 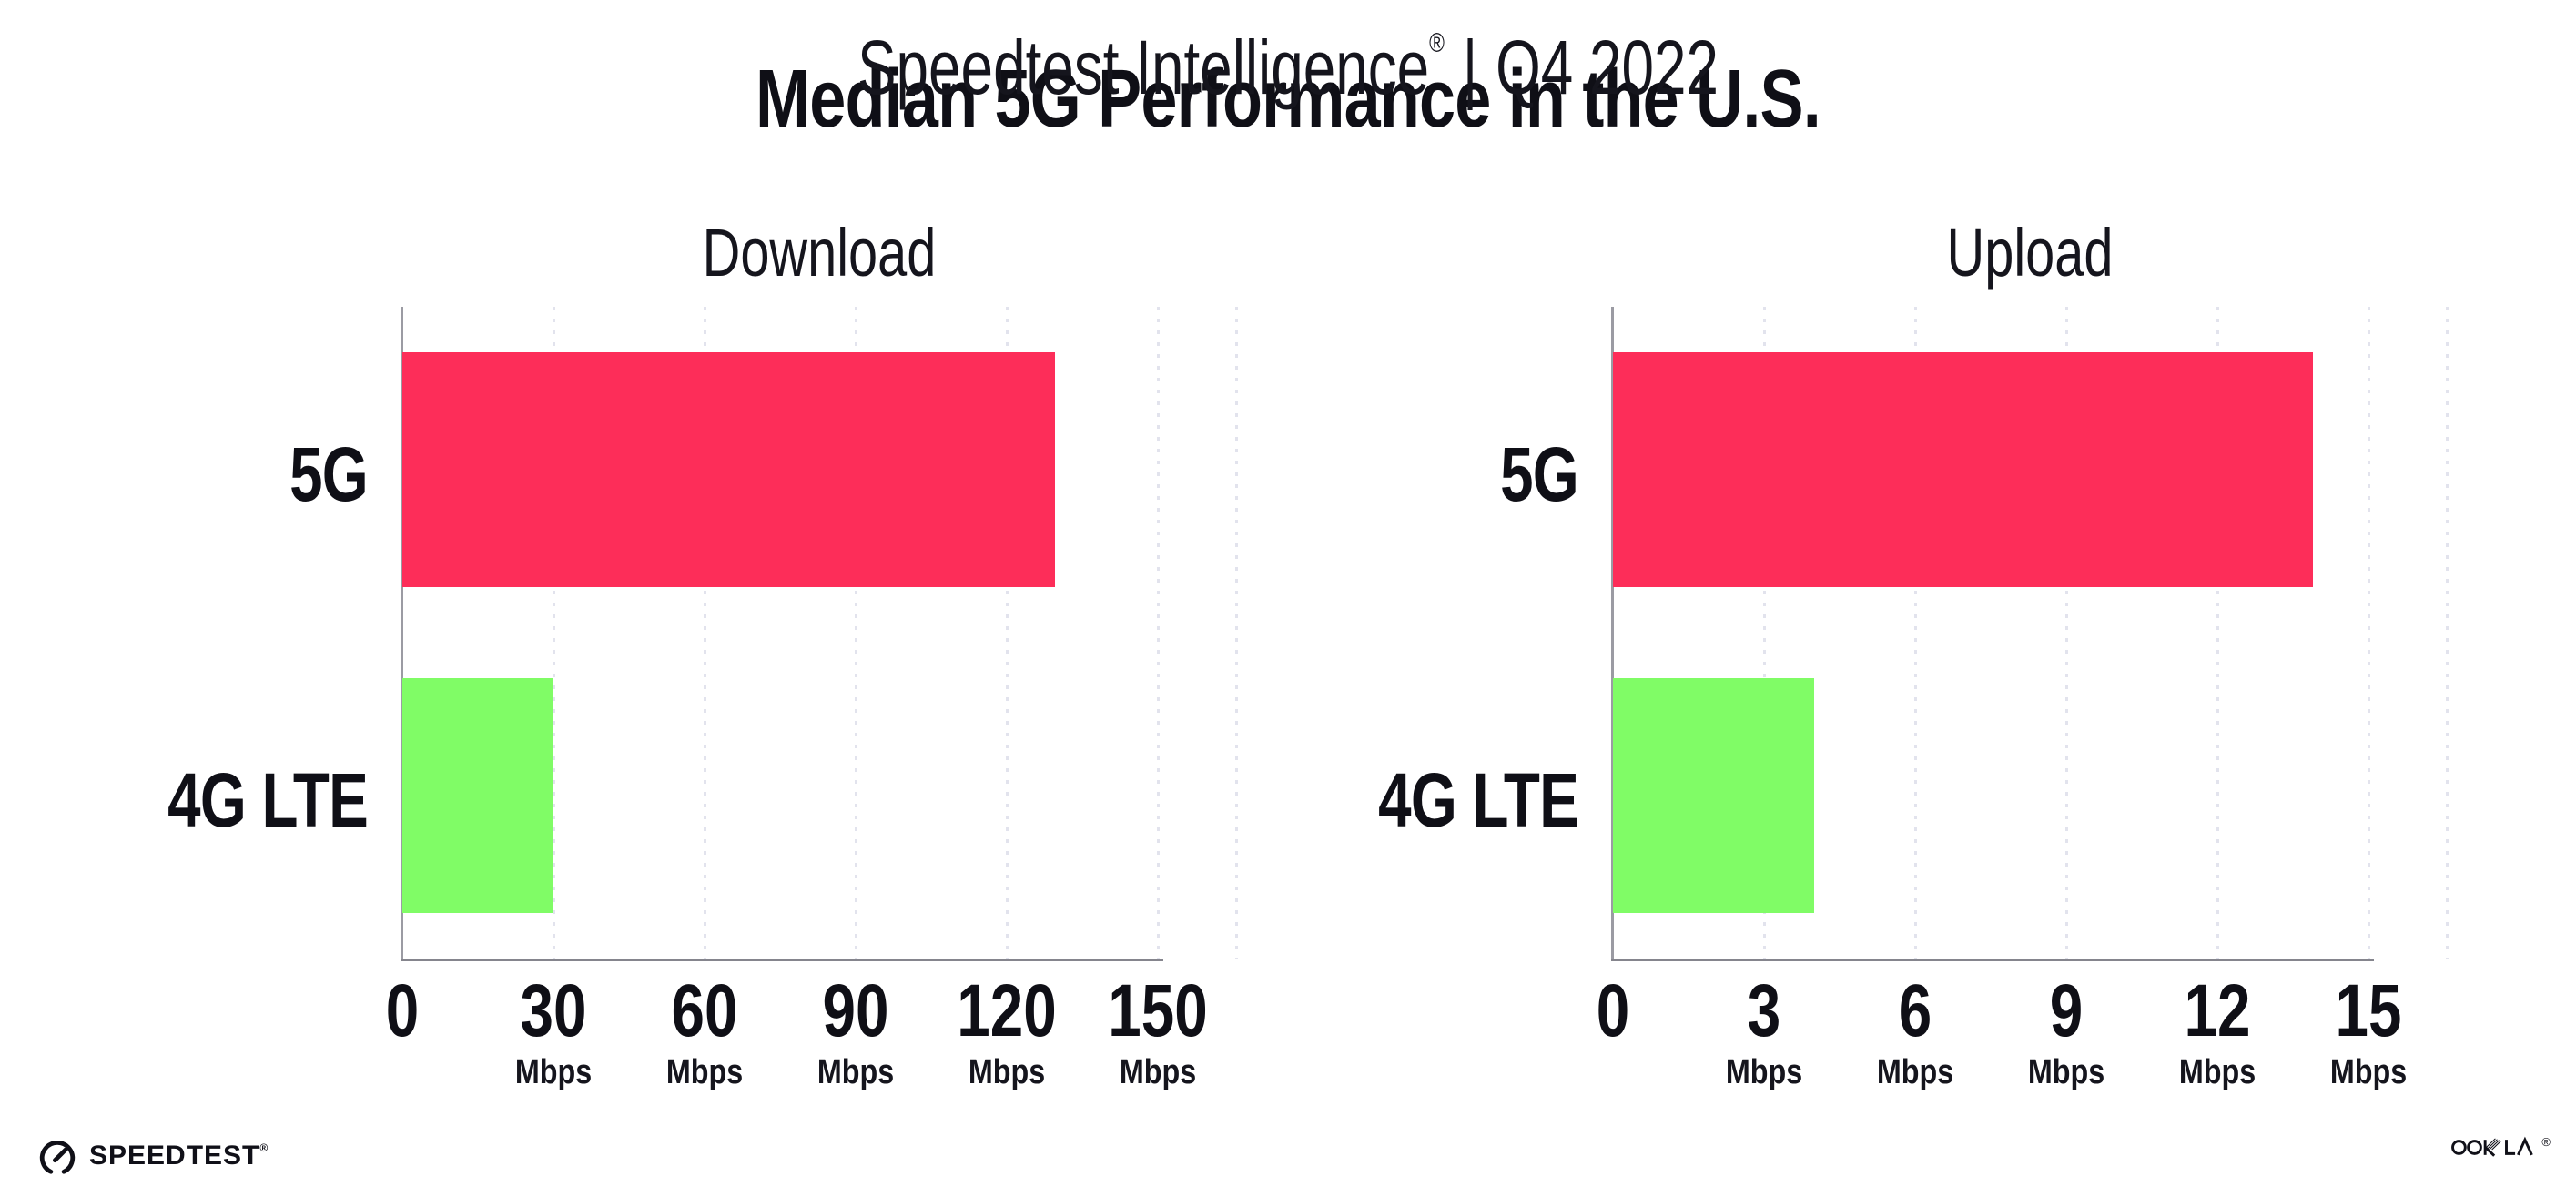 I want to click on x-tick-label-6: 6, so click(x=1915, y=1011).